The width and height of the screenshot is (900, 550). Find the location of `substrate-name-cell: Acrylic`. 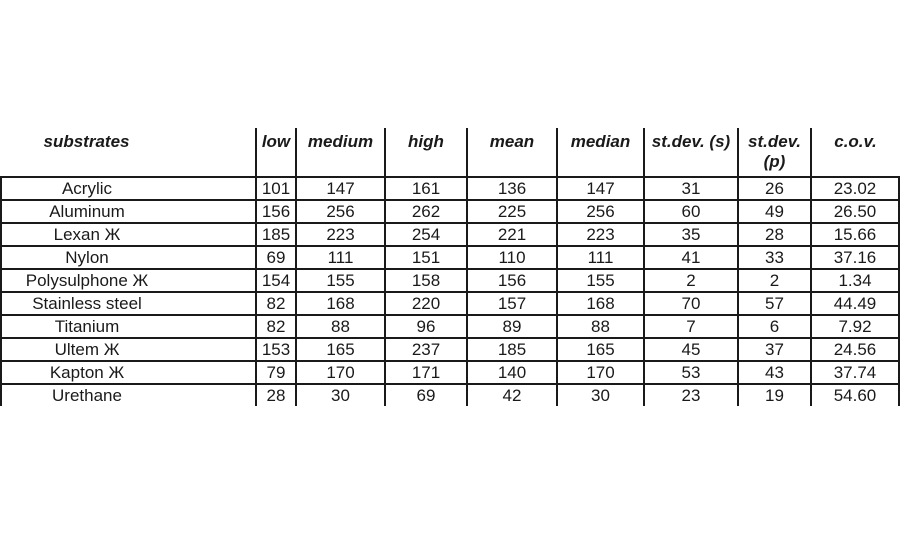

substrate-name-cell: Acrylic is located at coordinates (128, 188).